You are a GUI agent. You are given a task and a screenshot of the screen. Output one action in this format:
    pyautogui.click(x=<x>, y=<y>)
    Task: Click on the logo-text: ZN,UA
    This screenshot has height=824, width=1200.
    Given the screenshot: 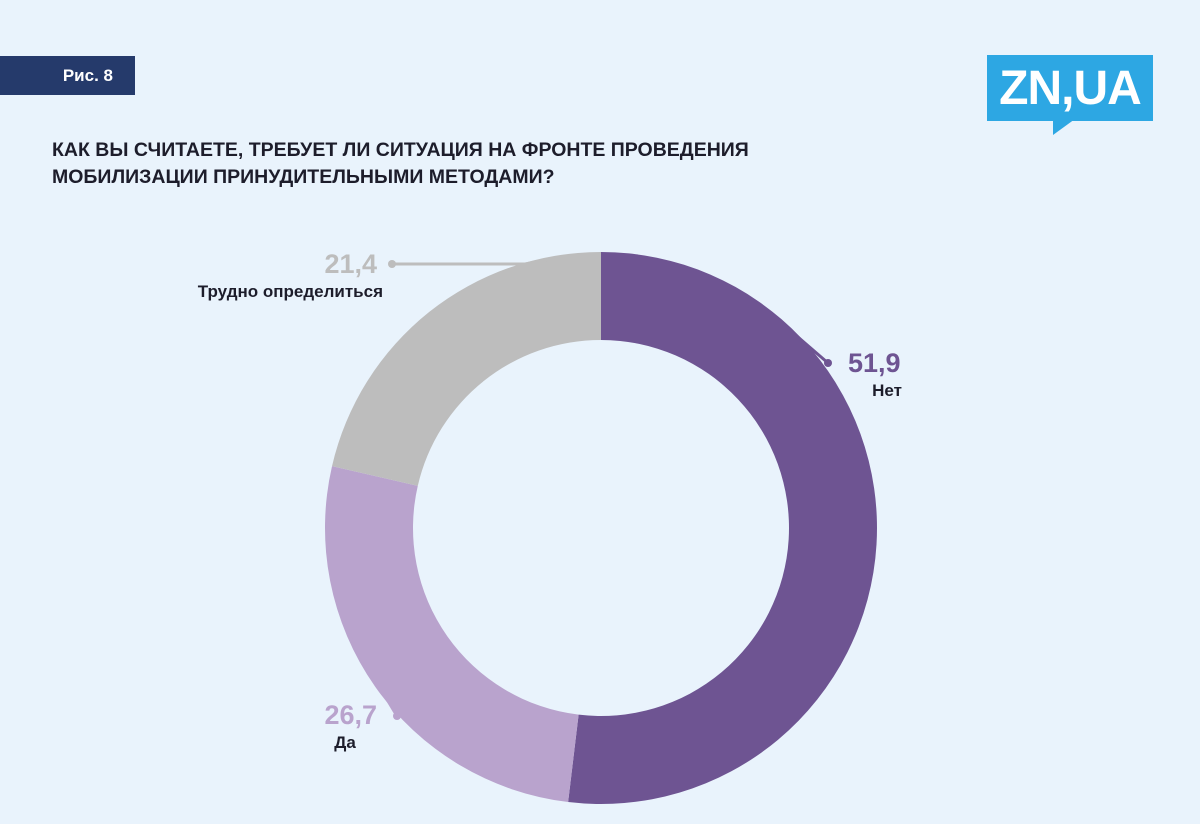 What is the action you would take?
    pyautogui.click(x=1070, y=88)
    